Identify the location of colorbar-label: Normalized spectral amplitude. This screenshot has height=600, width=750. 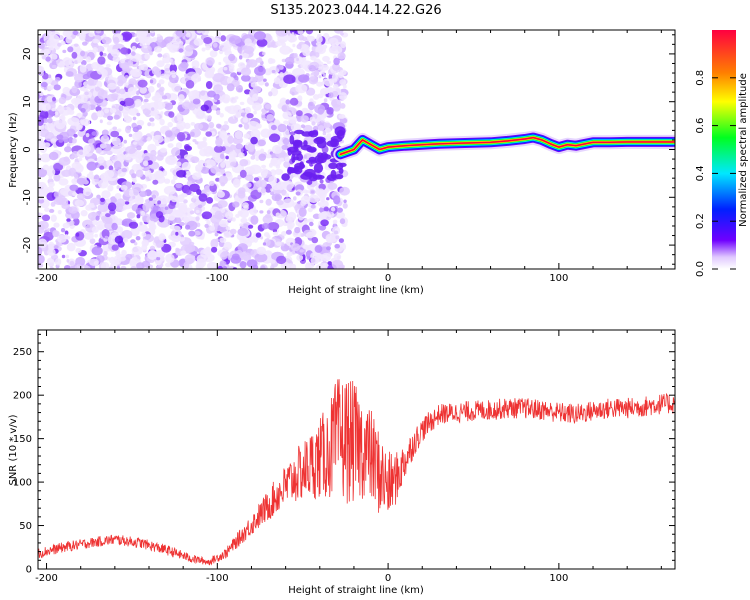
(743, 150).